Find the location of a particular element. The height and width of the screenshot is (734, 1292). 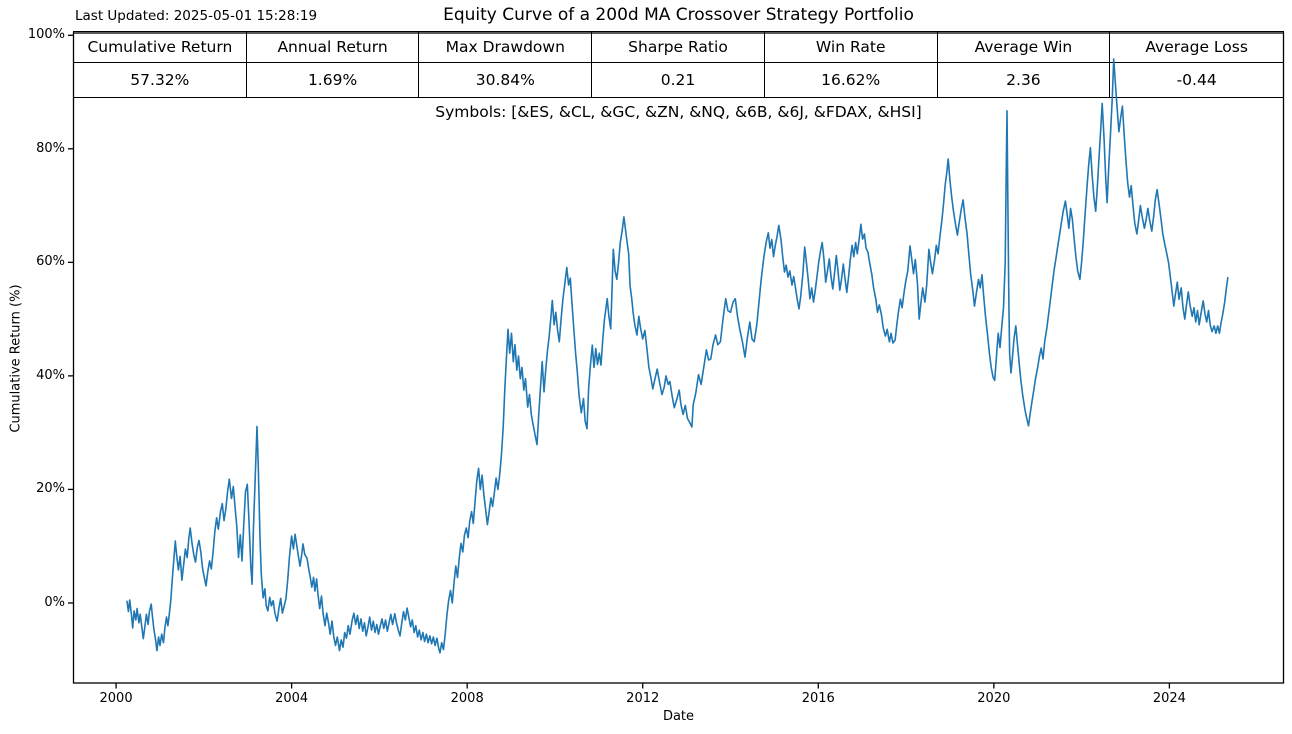

stats-value-cell: 2.36 is located at coordinates (1024, 80).